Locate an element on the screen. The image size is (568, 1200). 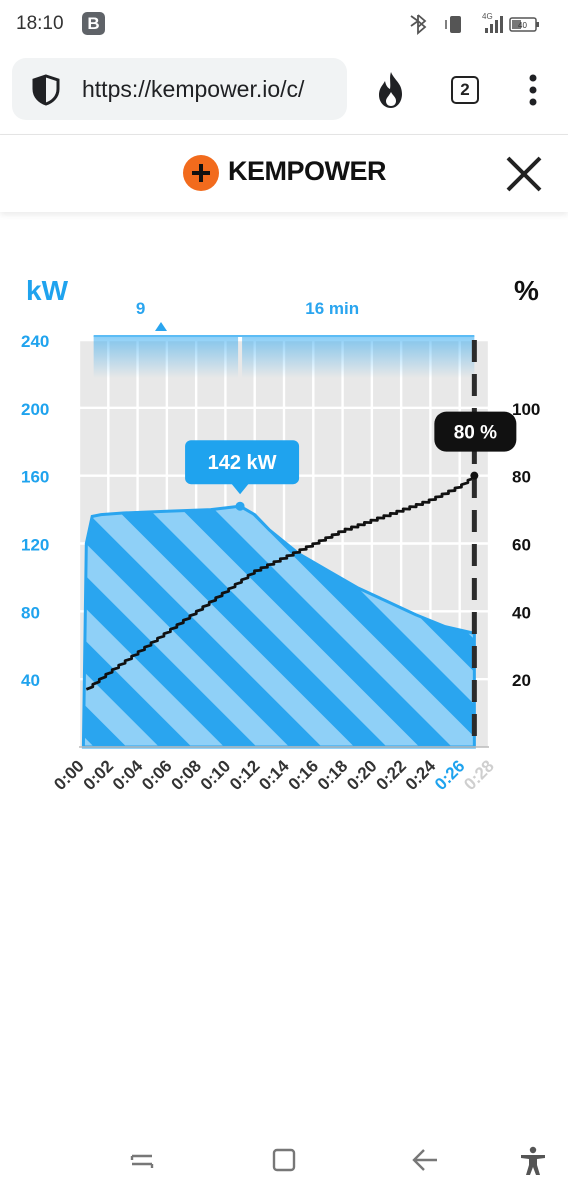
soc-callout is located at coordinates (475, 431).